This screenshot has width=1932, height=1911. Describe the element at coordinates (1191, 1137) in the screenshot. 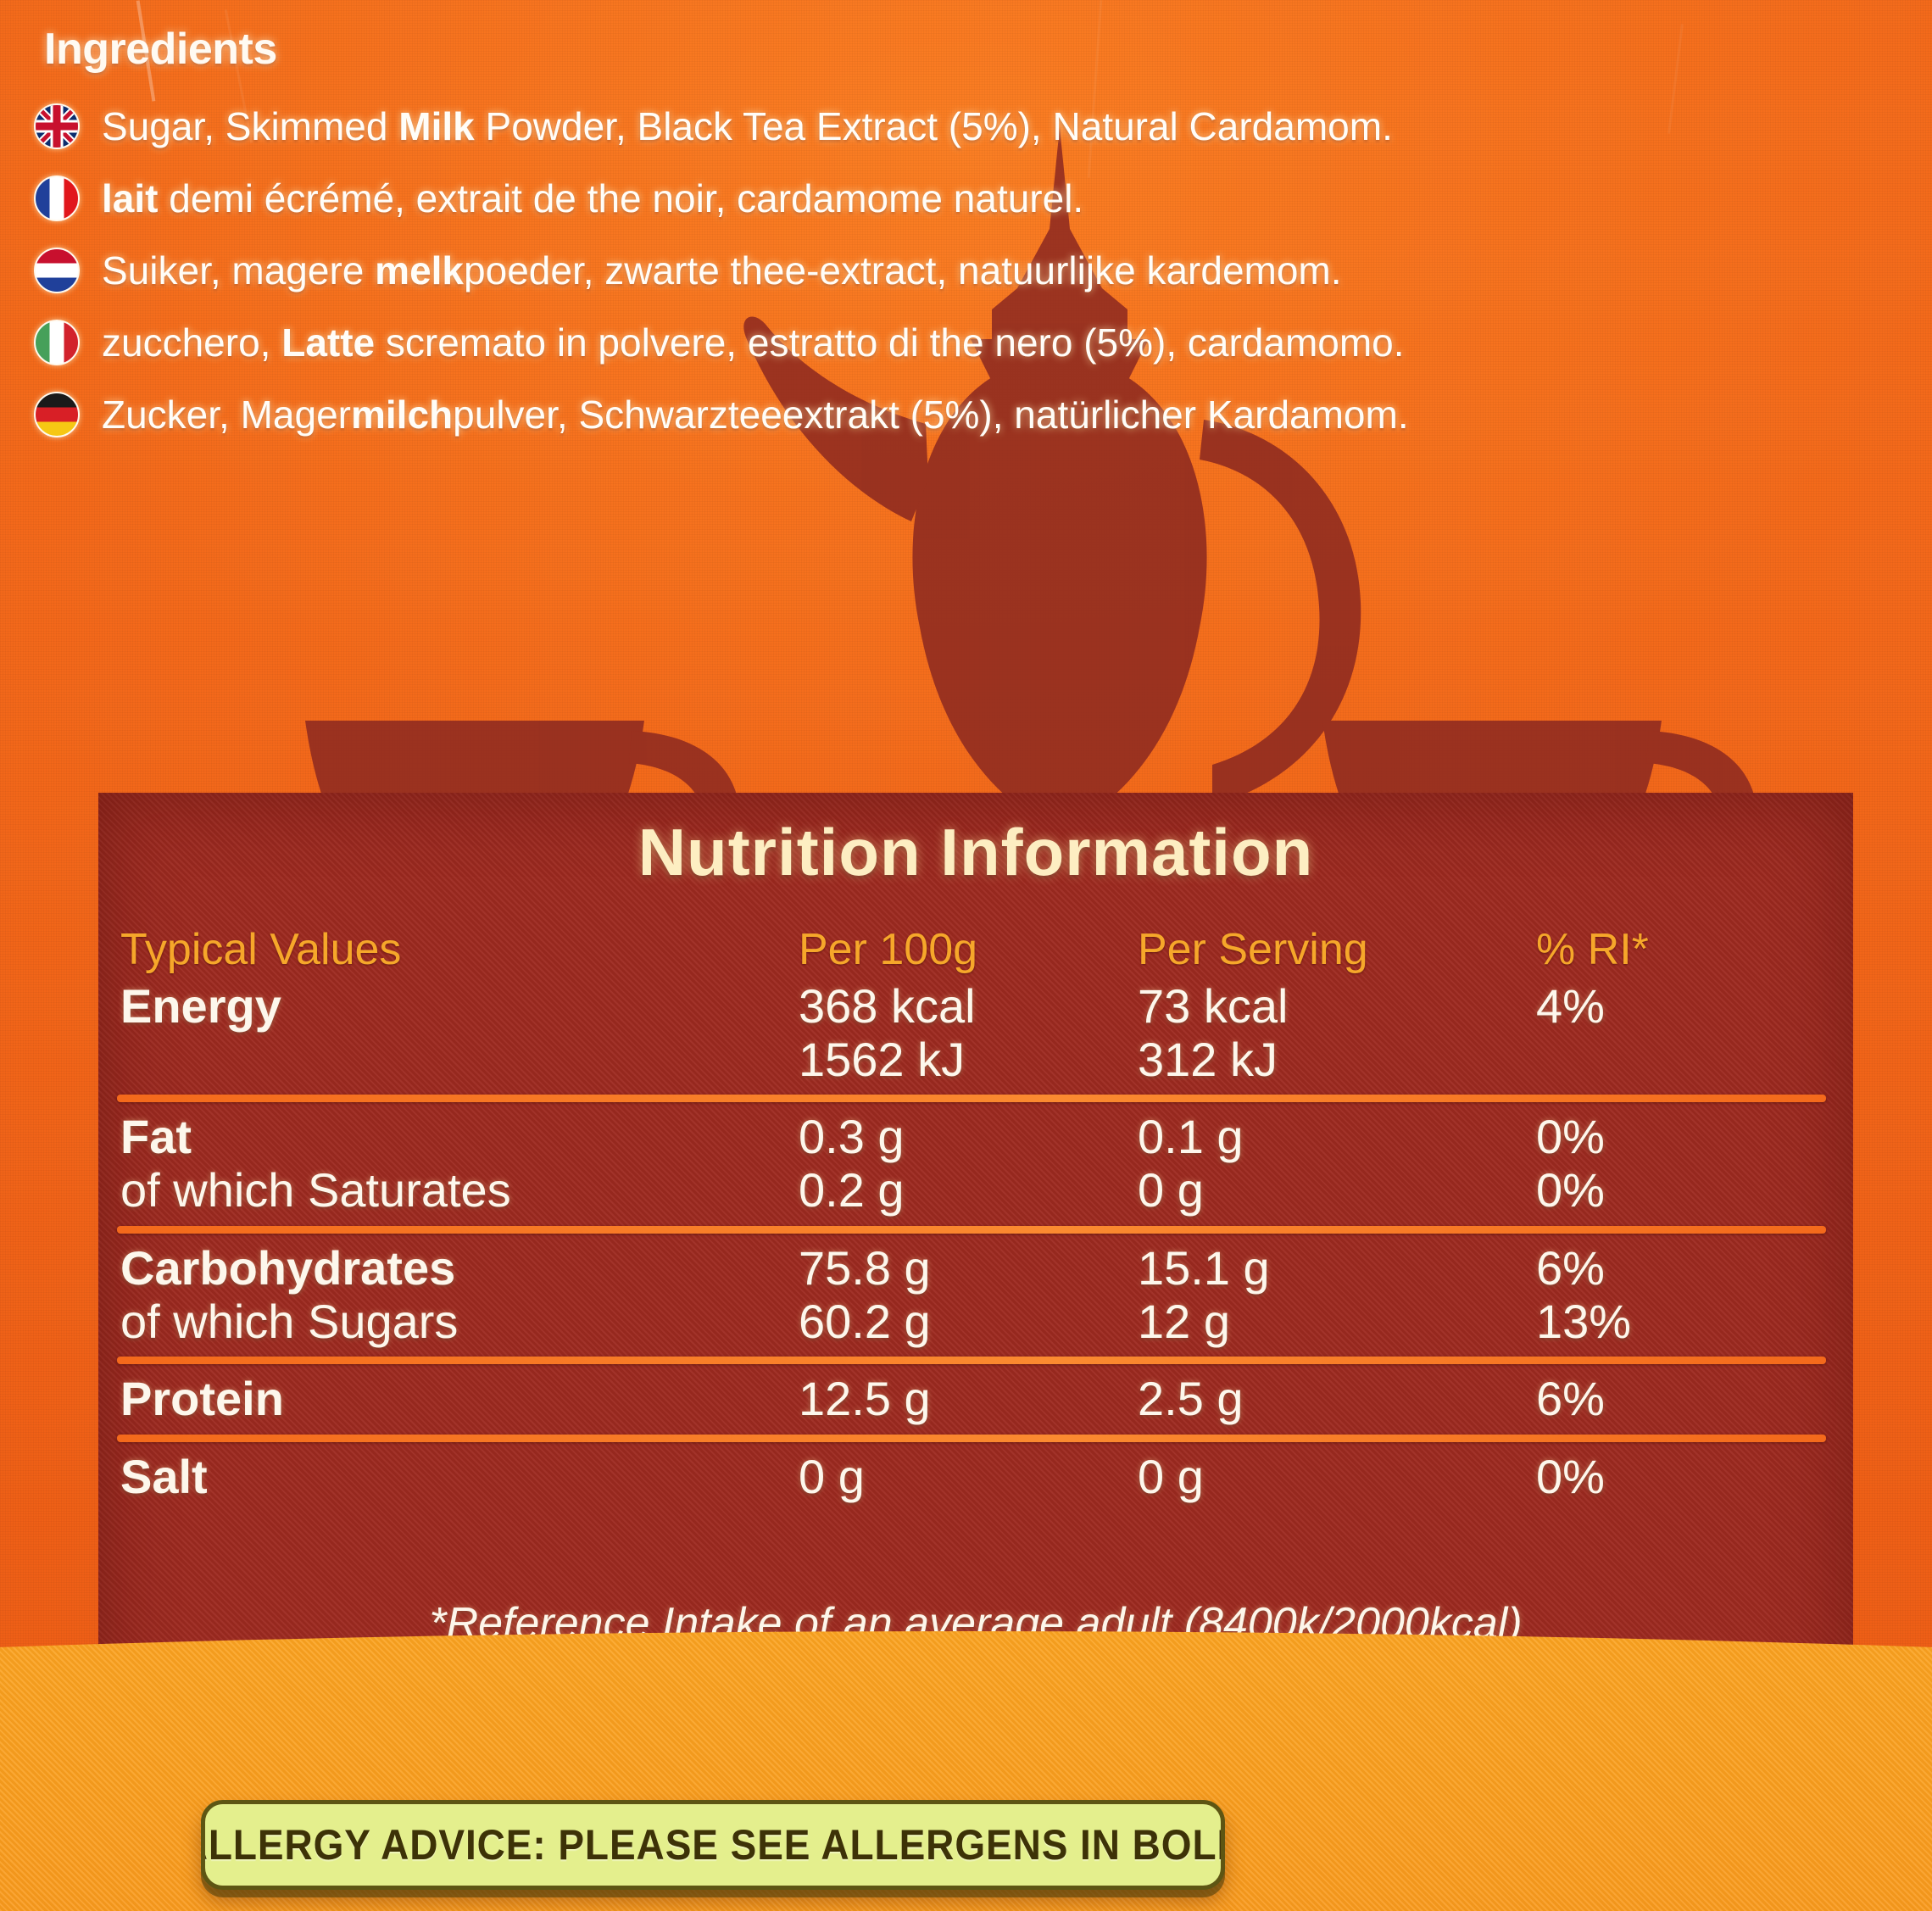

I see `row-value-per-serving: 0.1 g` at that location.